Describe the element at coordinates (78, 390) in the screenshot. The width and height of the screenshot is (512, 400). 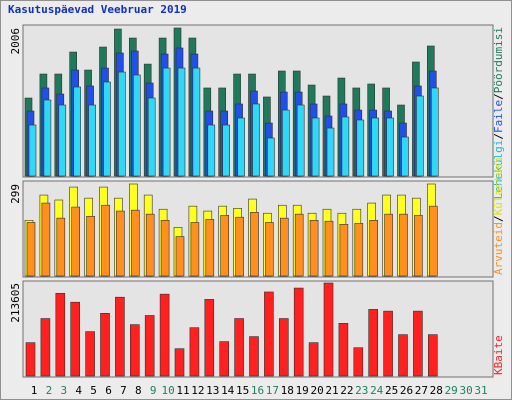
I see `x-tick-label: 4` at that location.